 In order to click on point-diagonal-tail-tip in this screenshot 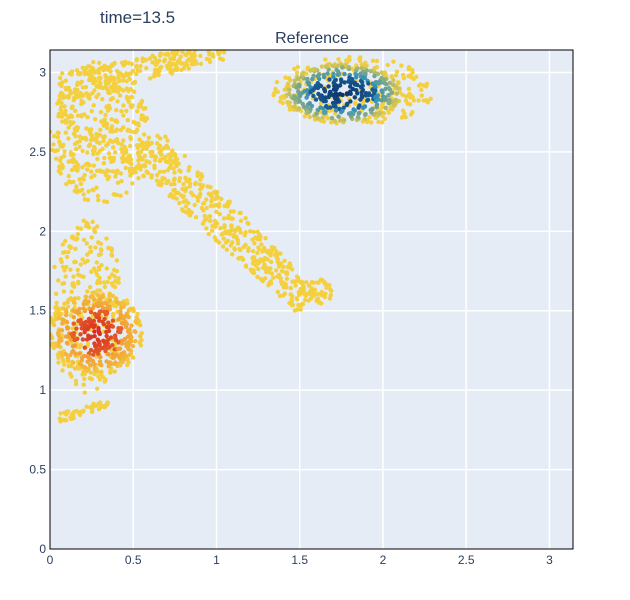, I will do `click(311, 298)`.